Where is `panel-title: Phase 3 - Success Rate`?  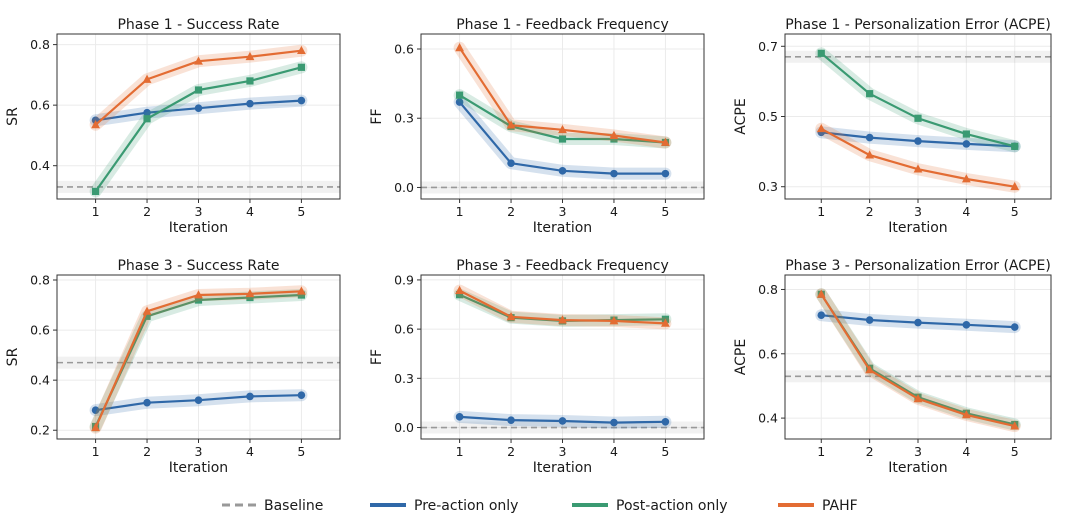 panel-title: Phase 3 - Success Rate is located at coordinates (198, 266).